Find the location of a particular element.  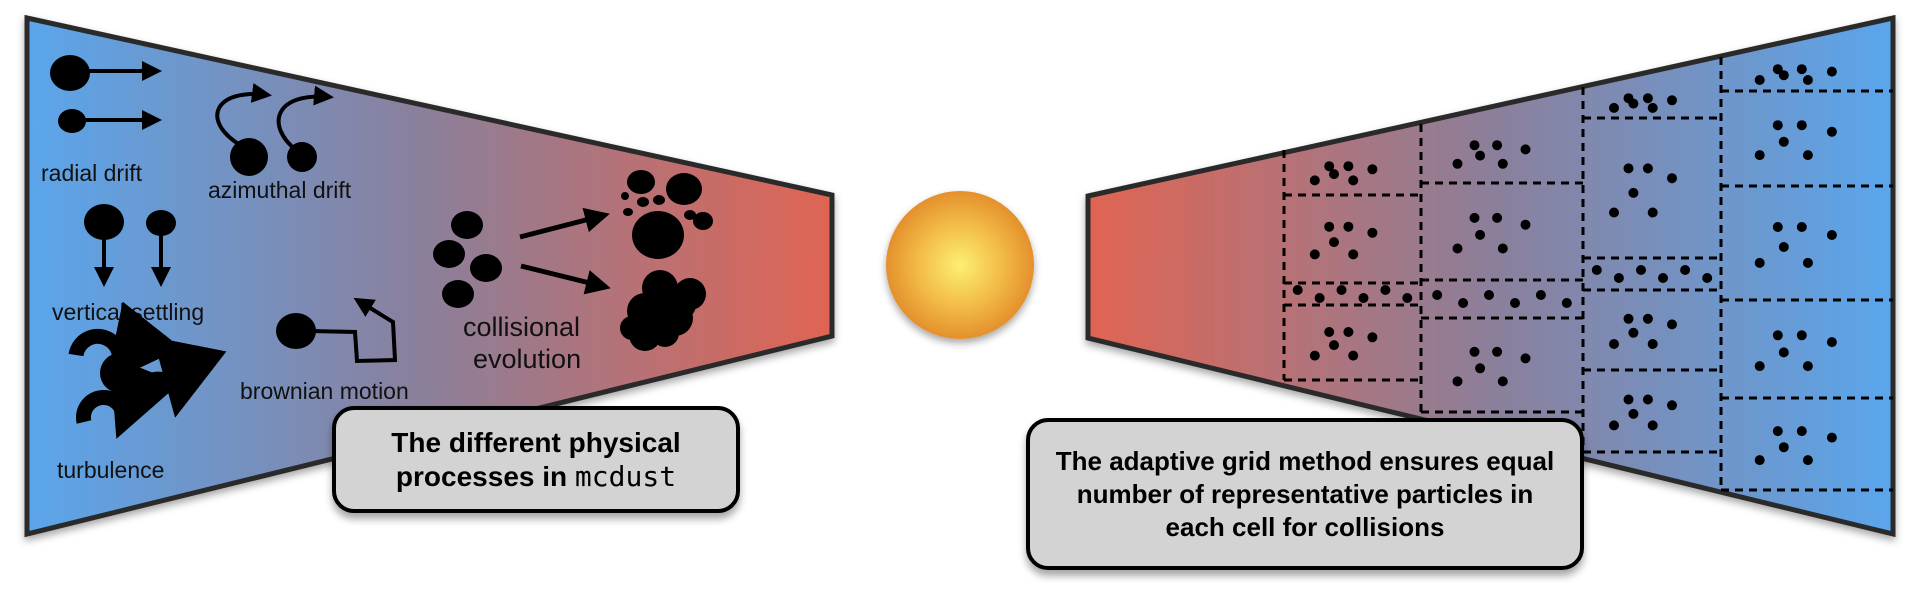

collisional-evolution-icon is located at coordinates (573, 260).